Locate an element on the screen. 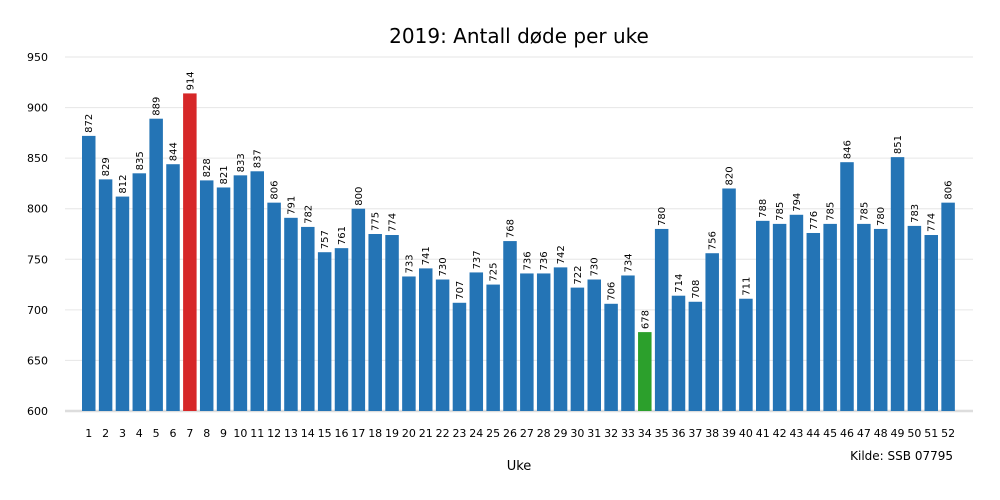 The image size is (1000, 500). x-tick-label: 43 is located at coordinates (796, 433).